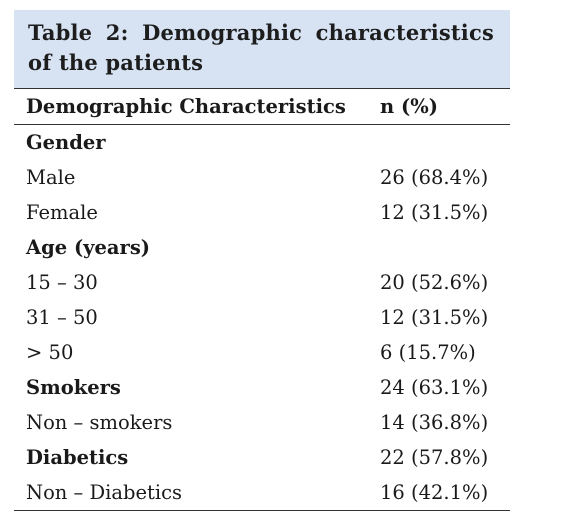  Describe the element at coordinates (434, 282) in the screenshot. I see `row-value: 20 (52.6%)` at that location.